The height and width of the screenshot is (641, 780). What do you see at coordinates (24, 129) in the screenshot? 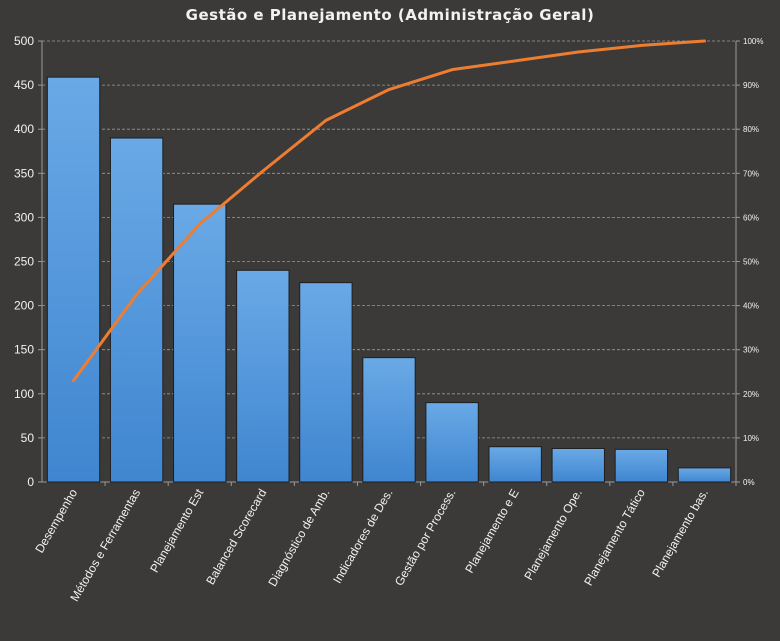
I see `y-tick-label: 400` at bounding box center [24, 129].